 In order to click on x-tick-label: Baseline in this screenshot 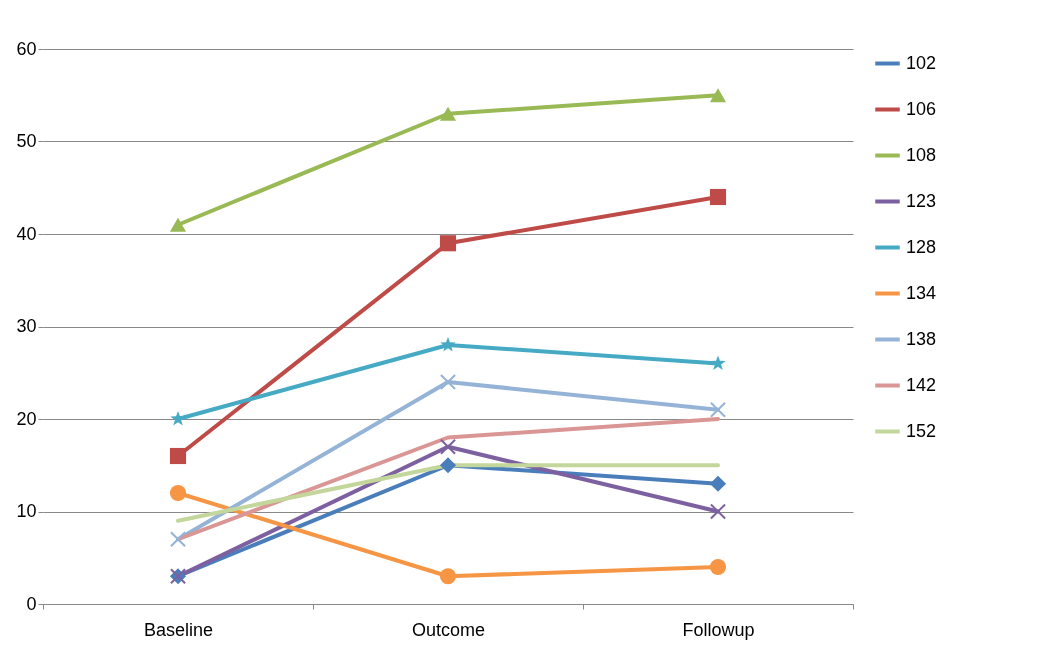, I will do `click(178, 629)`.